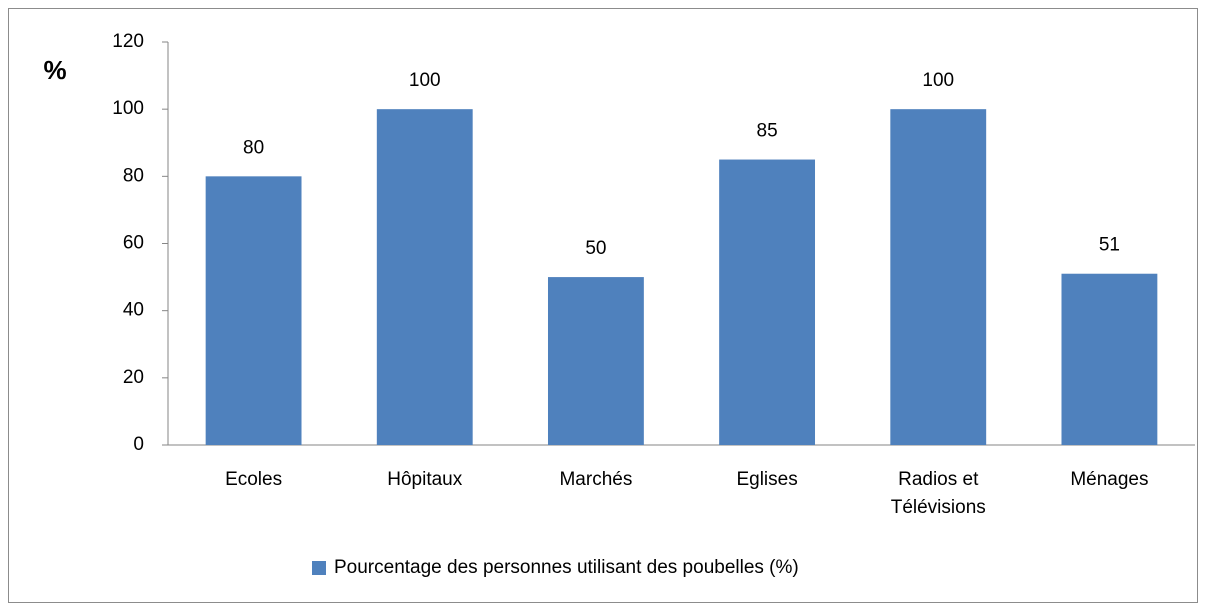  What do you see at coordinates (133, 175) in the screenshot?
I see `y-tick-label: 80` at bounding box center [133, 175].